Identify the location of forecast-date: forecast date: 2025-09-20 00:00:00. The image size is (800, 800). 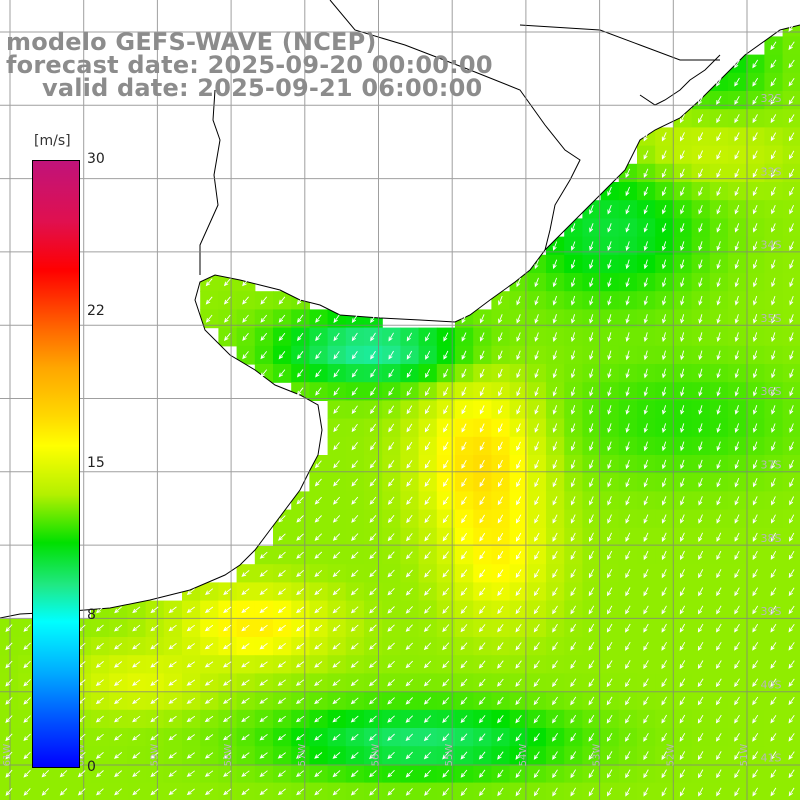
(249, 65).